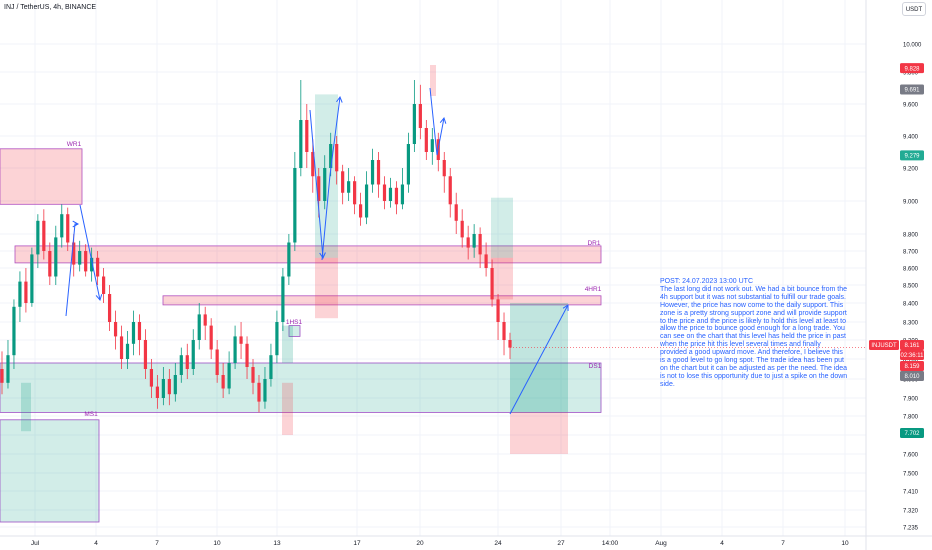  Describe the element at coordinates (912, 367) in the screenshot. I see `badge-8159: 8.159` at that location.